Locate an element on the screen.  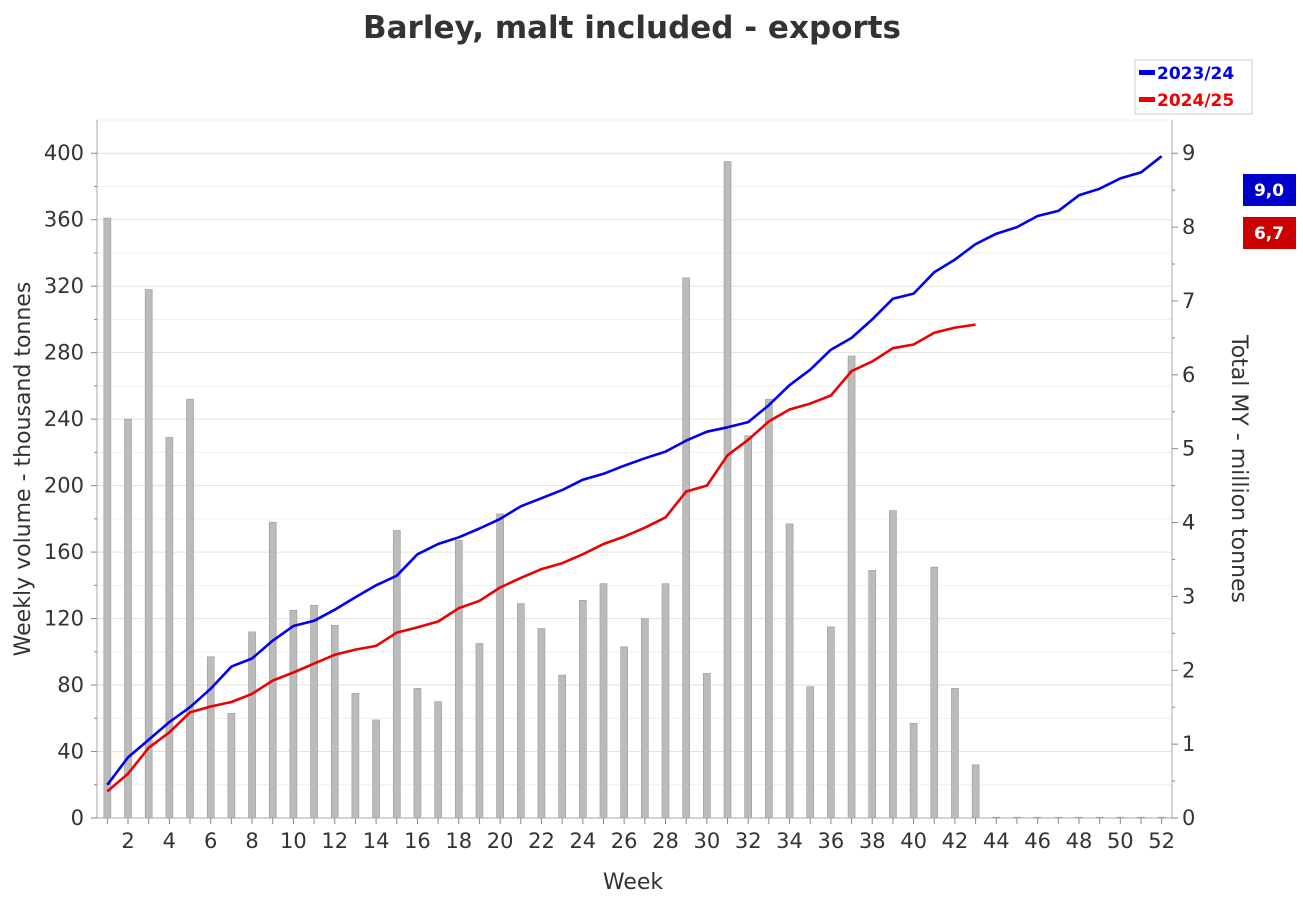
y2-tick-label: 6 is located at coordinates (1188, 375).